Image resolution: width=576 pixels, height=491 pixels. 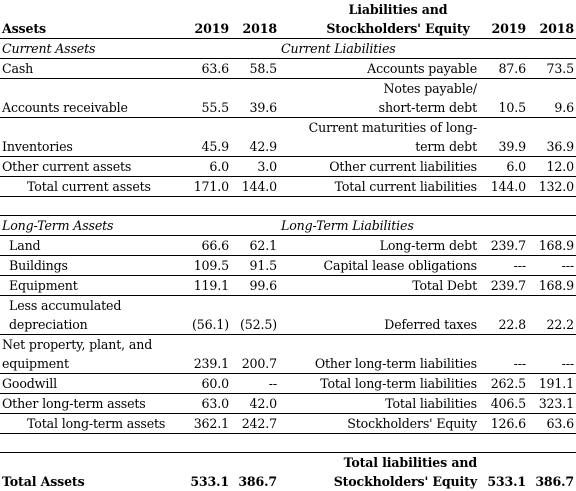 I want to click on asset-label: Total current assets, so click(x=91, y=187).